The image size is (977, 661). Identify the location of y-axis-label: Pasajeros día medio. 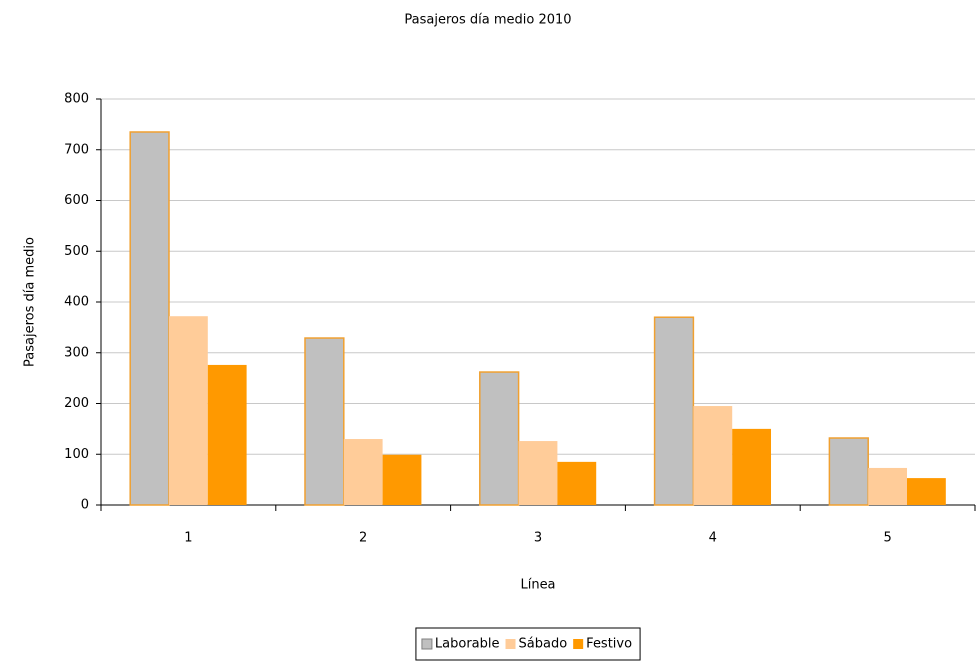
(30, 302).